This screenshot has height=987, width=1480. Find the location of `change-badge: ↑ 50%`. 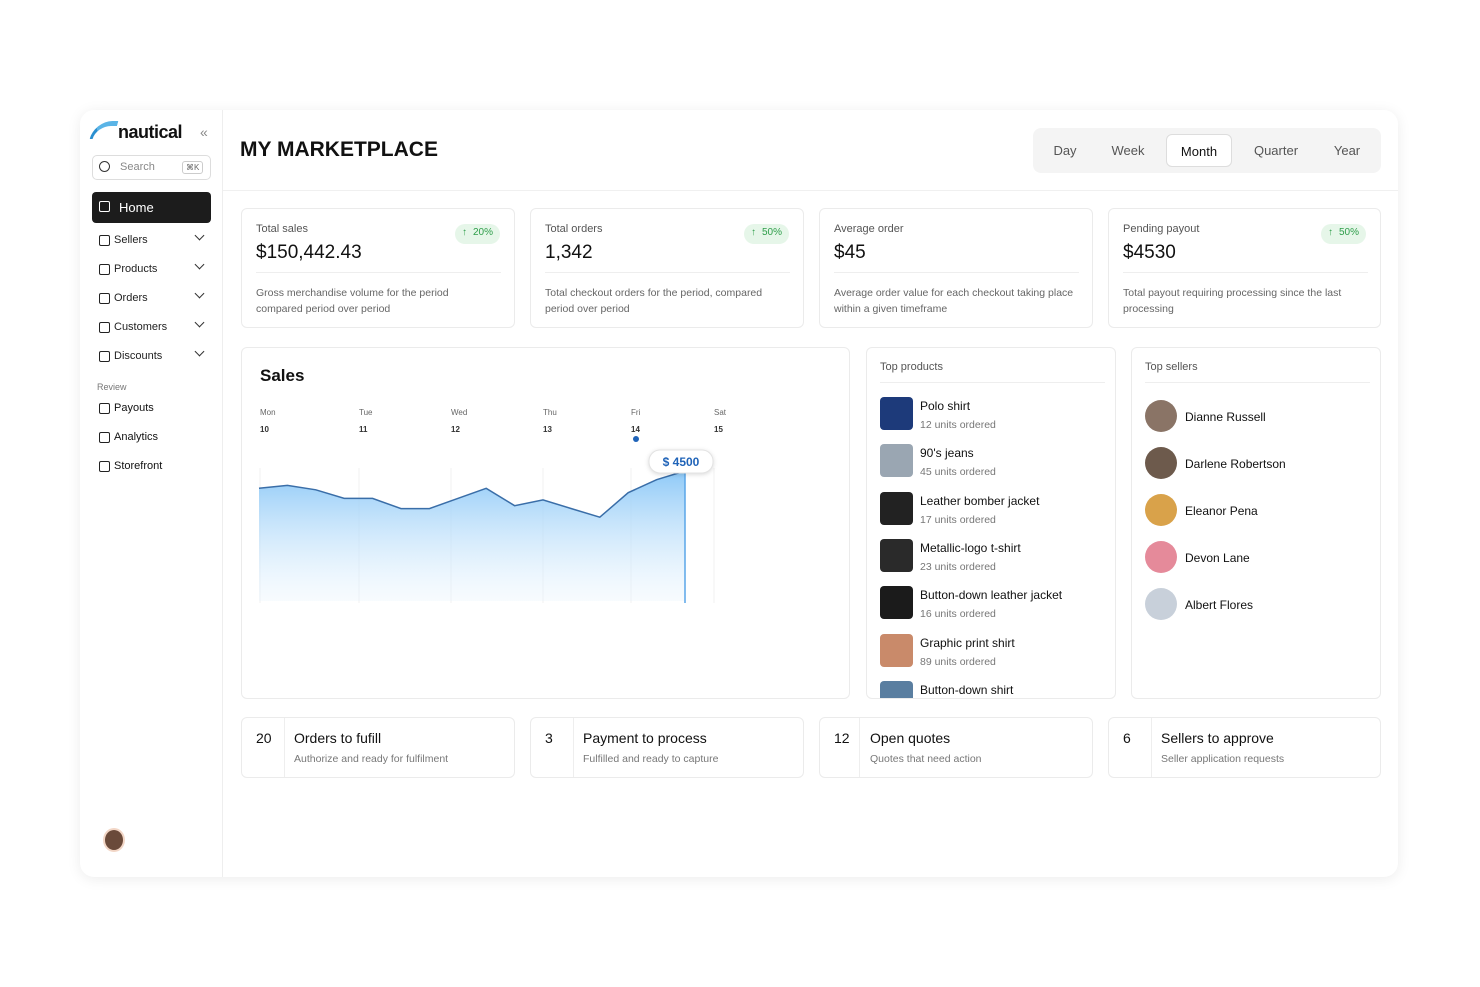

change-badge: ↑ 50% is located at coordinates (1343, 234).